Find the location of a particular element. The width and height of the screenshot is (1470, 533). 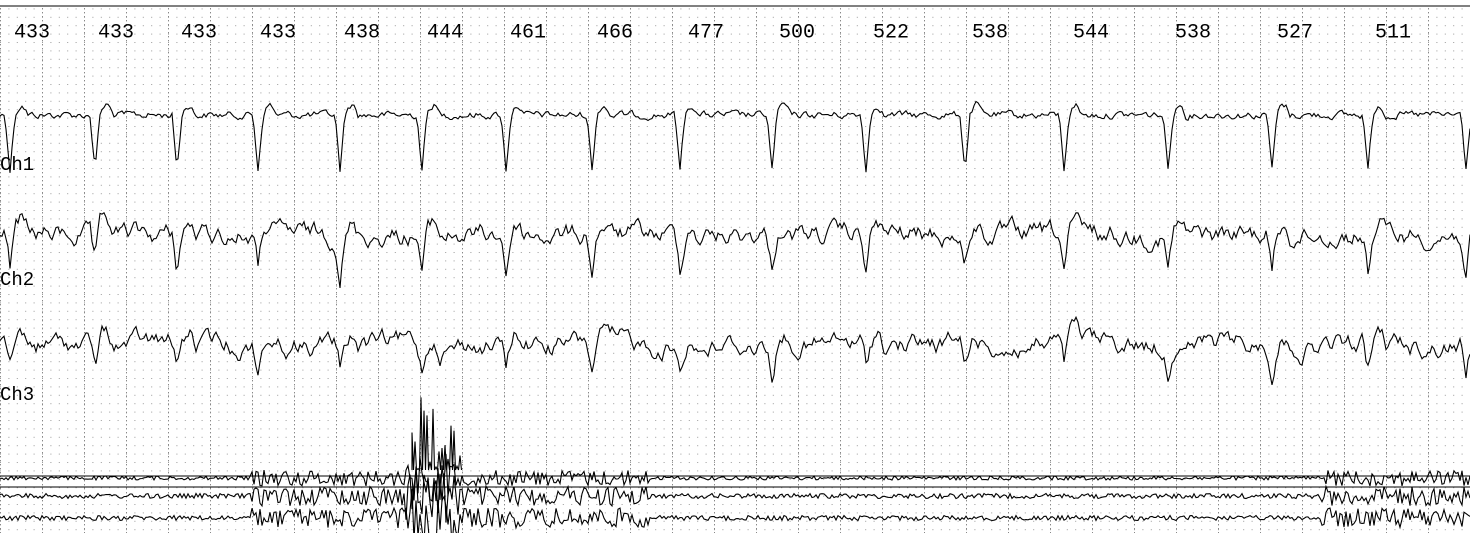

trace-ch3 is located at coordinates (735, 350).